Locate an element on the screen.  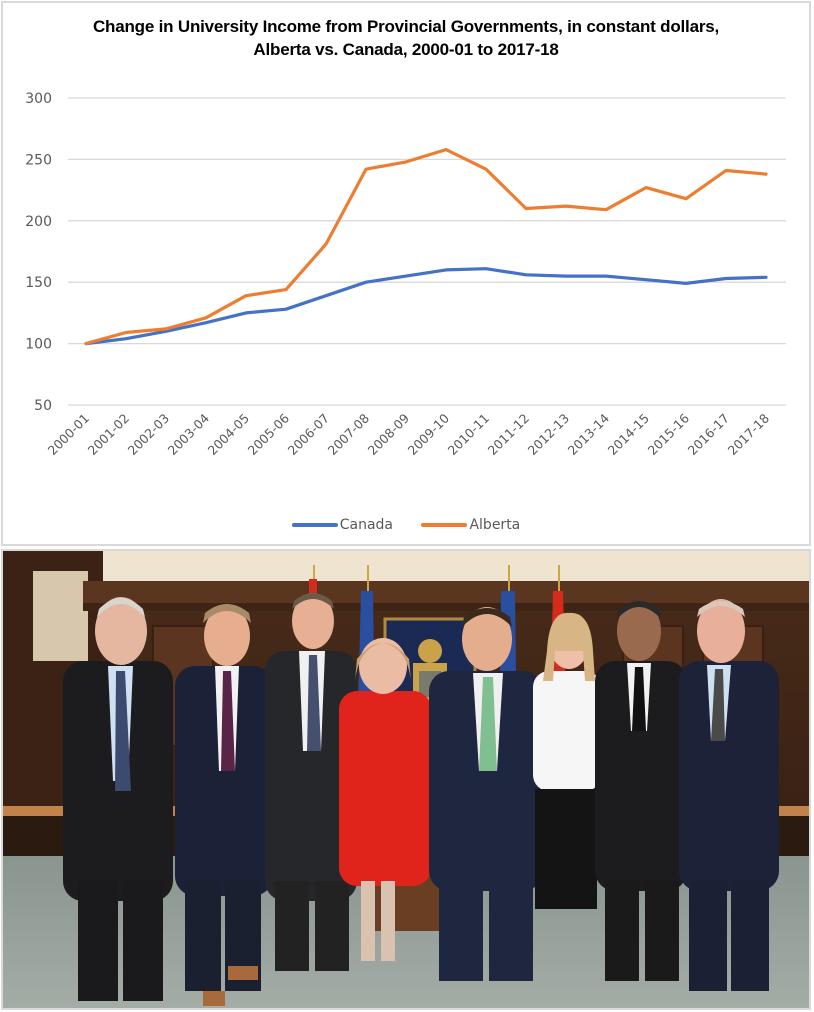
upper-wall is located at coordinates (456, 566).